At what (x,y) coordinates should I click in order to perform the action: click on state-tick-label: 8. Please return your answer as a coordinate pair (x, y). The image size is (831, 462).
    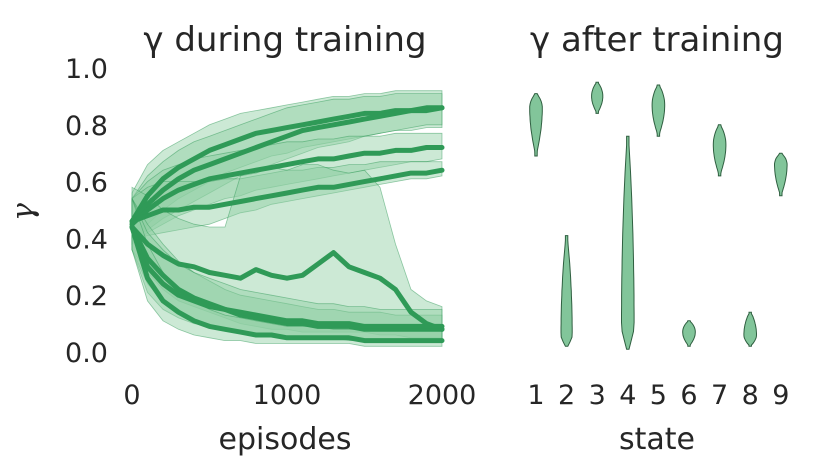
    Looking at the image, I should click on (750, 395).